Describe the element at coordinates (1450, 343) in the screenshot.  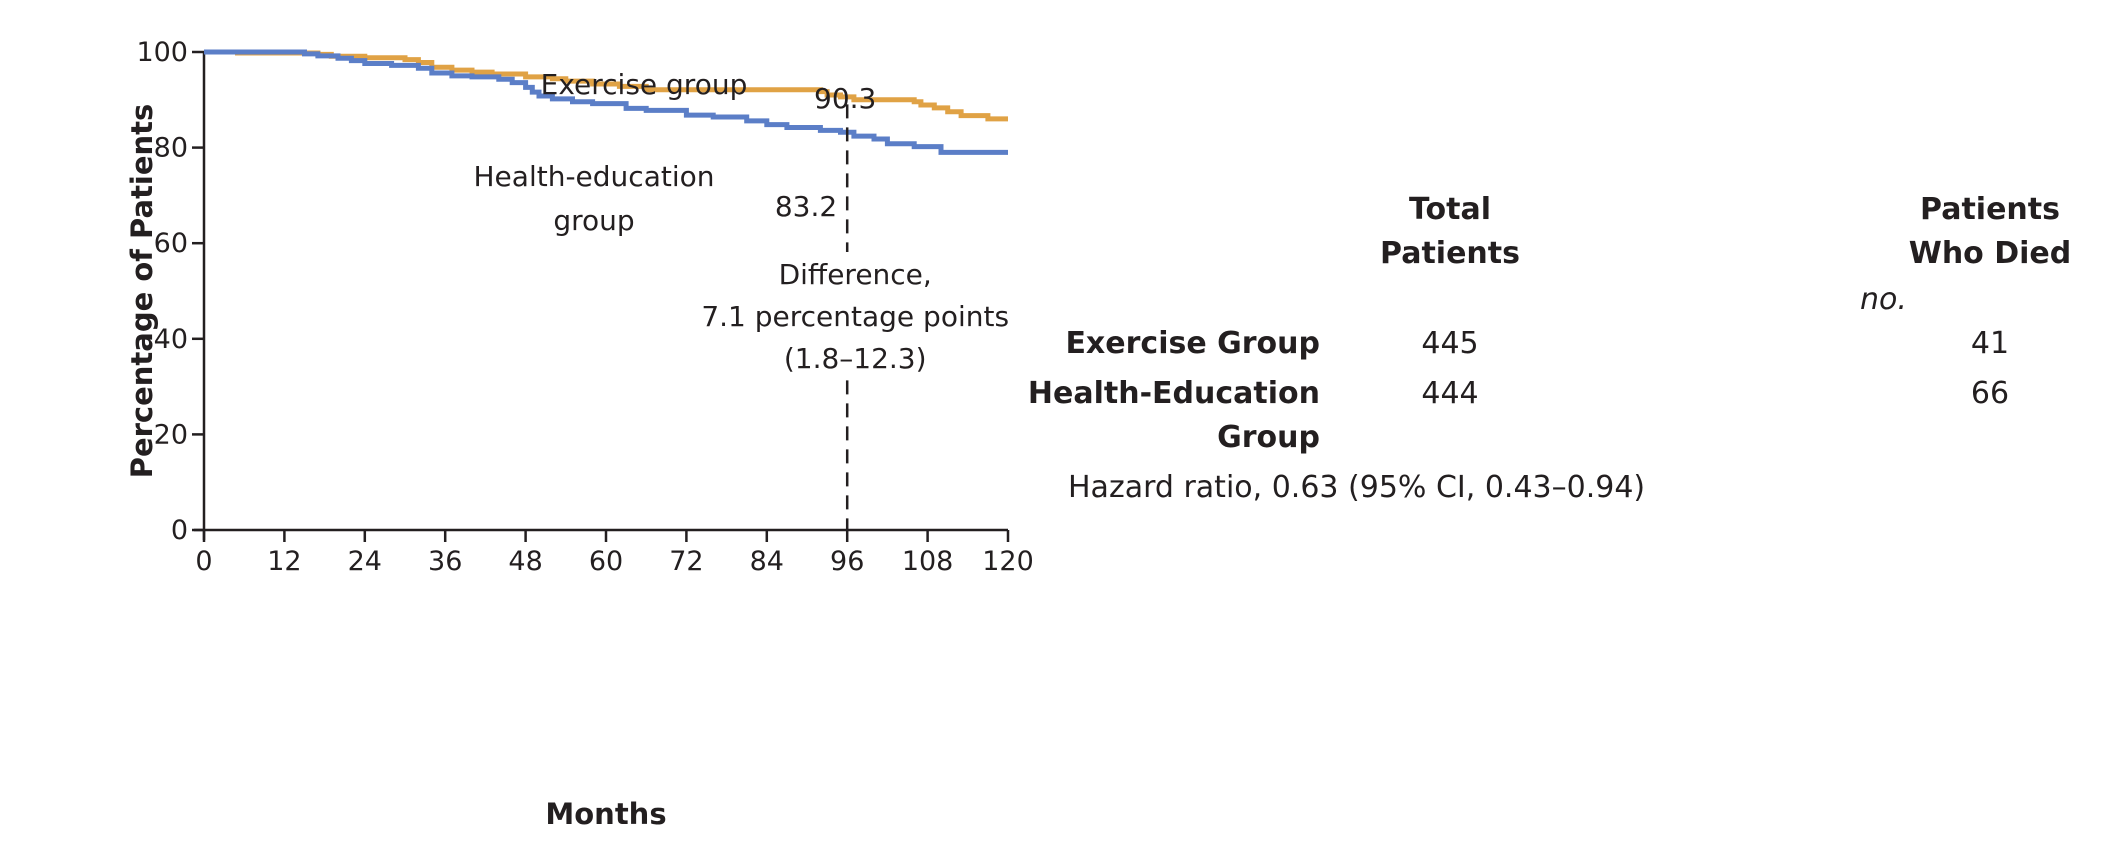
I see `cell-exercise-total: 445` at that location.